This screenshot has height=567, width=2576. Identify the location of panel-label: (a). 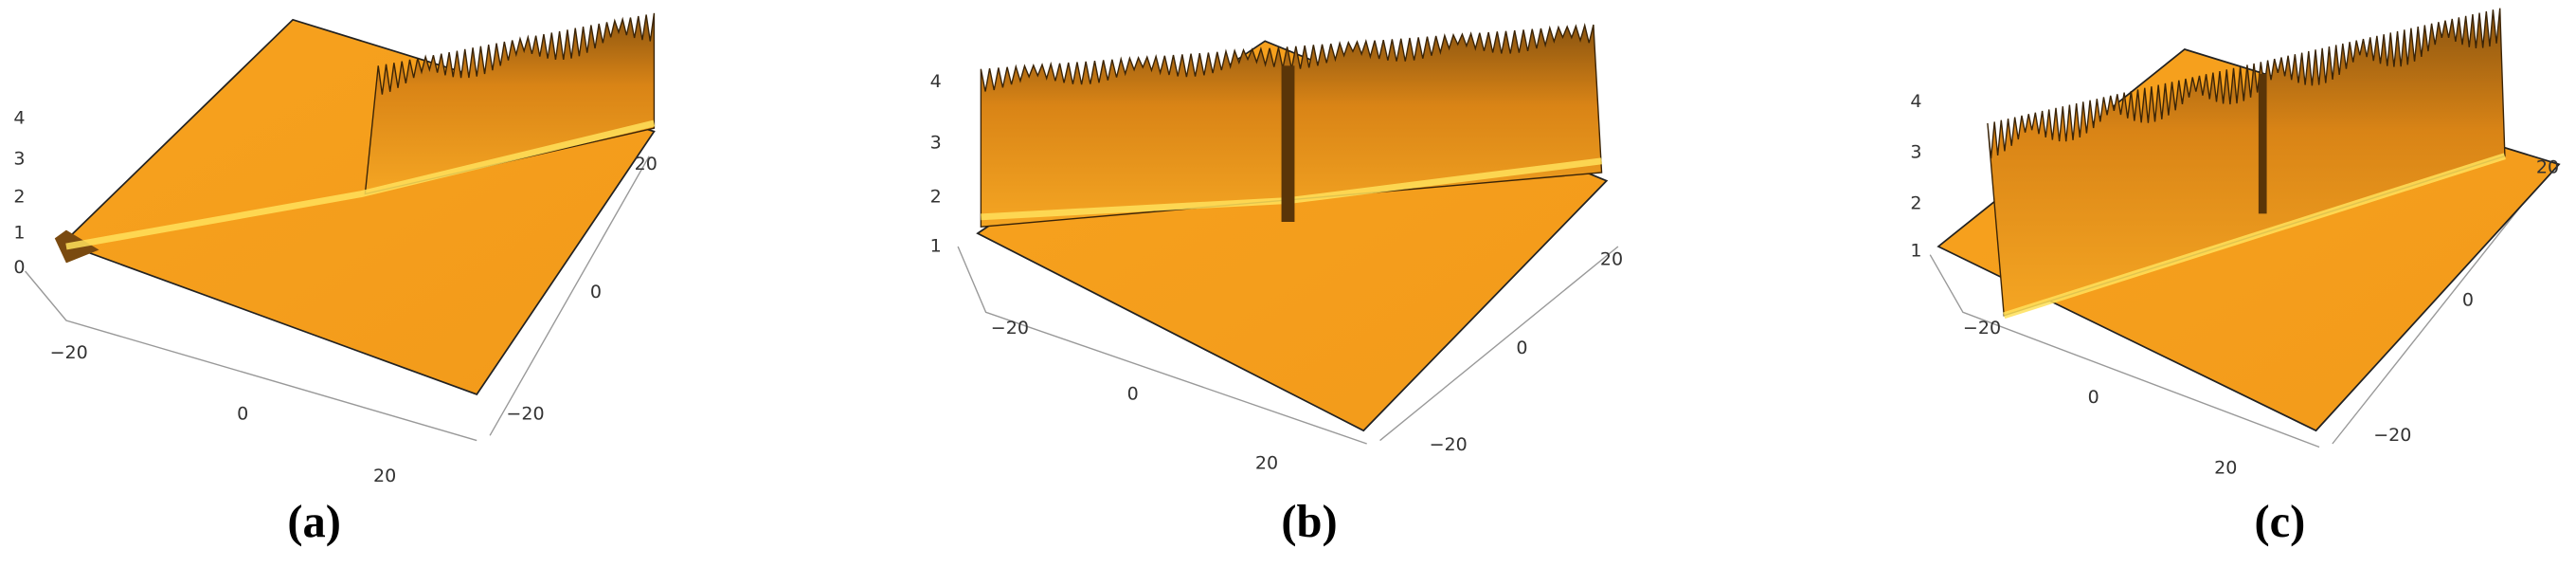
(314, 522).